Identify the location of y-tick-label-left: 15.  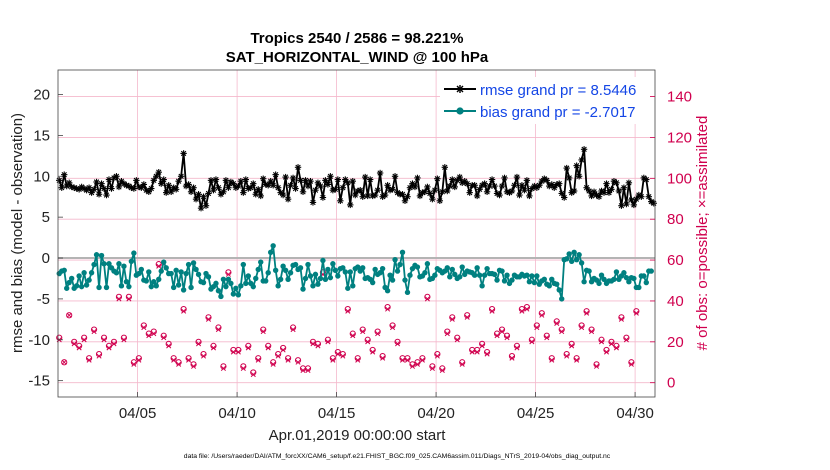
(41, 135).